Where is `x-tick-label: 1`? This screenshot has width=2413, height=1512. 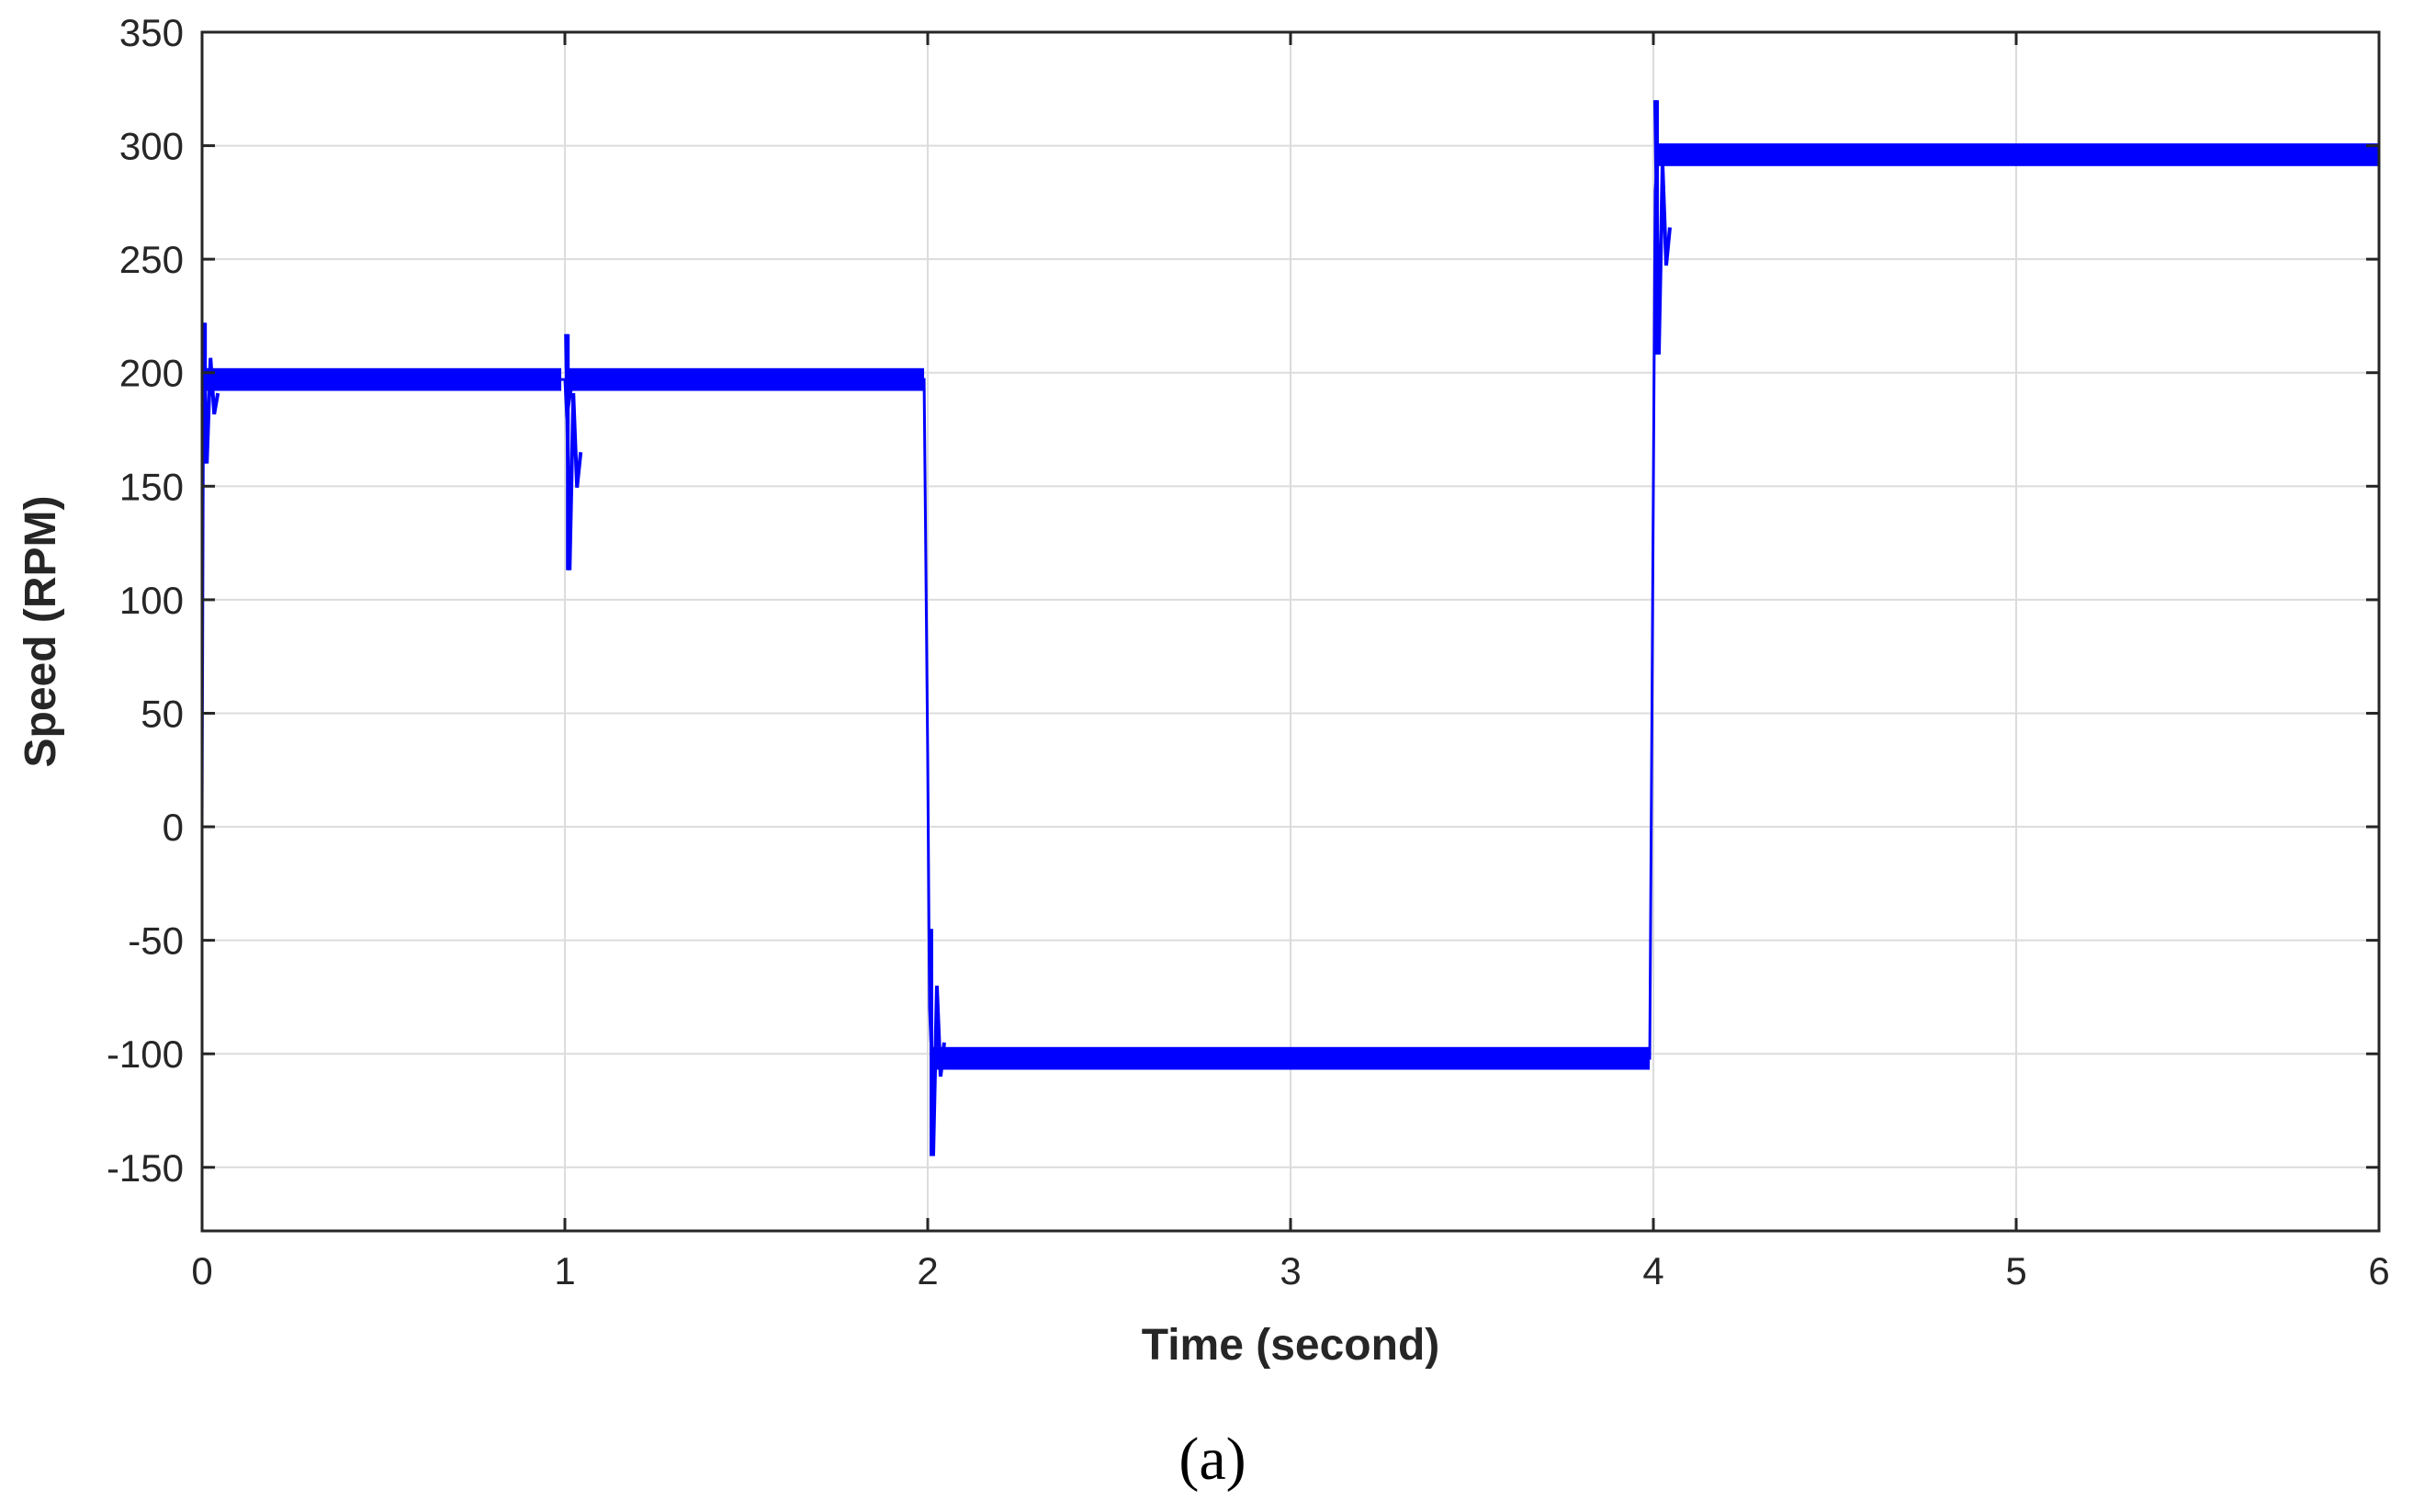 x-tick-label: 1 is located at coordinates (564, 1270).